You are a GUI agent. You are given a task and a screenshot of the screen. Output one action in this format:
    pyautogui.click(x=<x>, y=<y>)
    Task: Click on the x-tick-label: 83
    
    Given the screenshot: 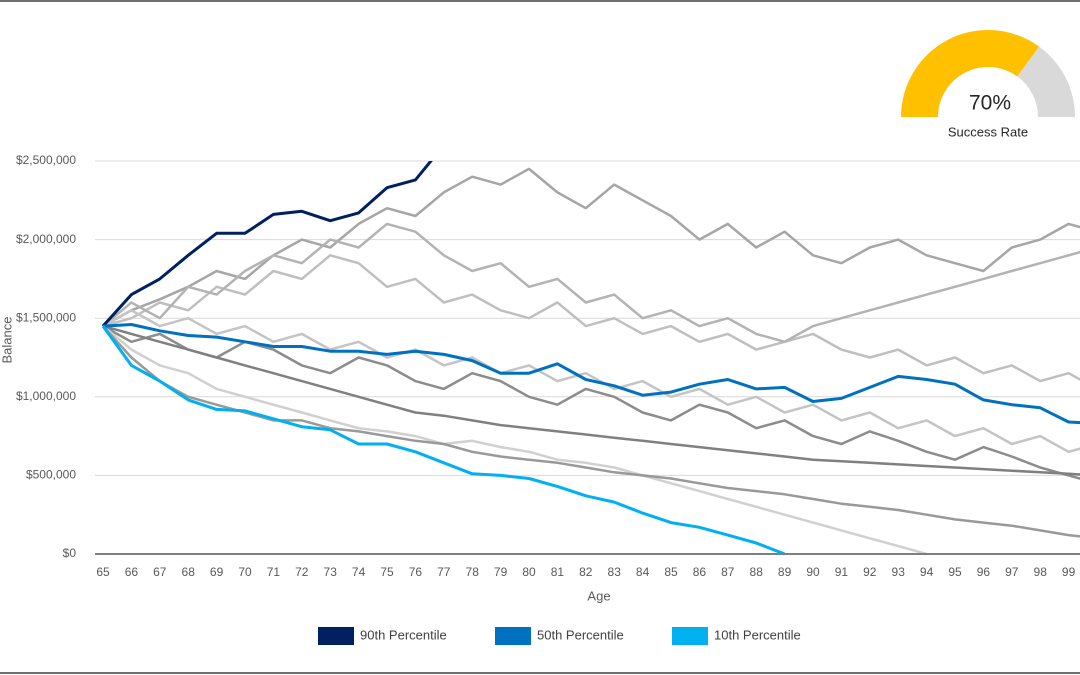 What is the action you would take?
    pyautogui.click(x=615, y=572)
    